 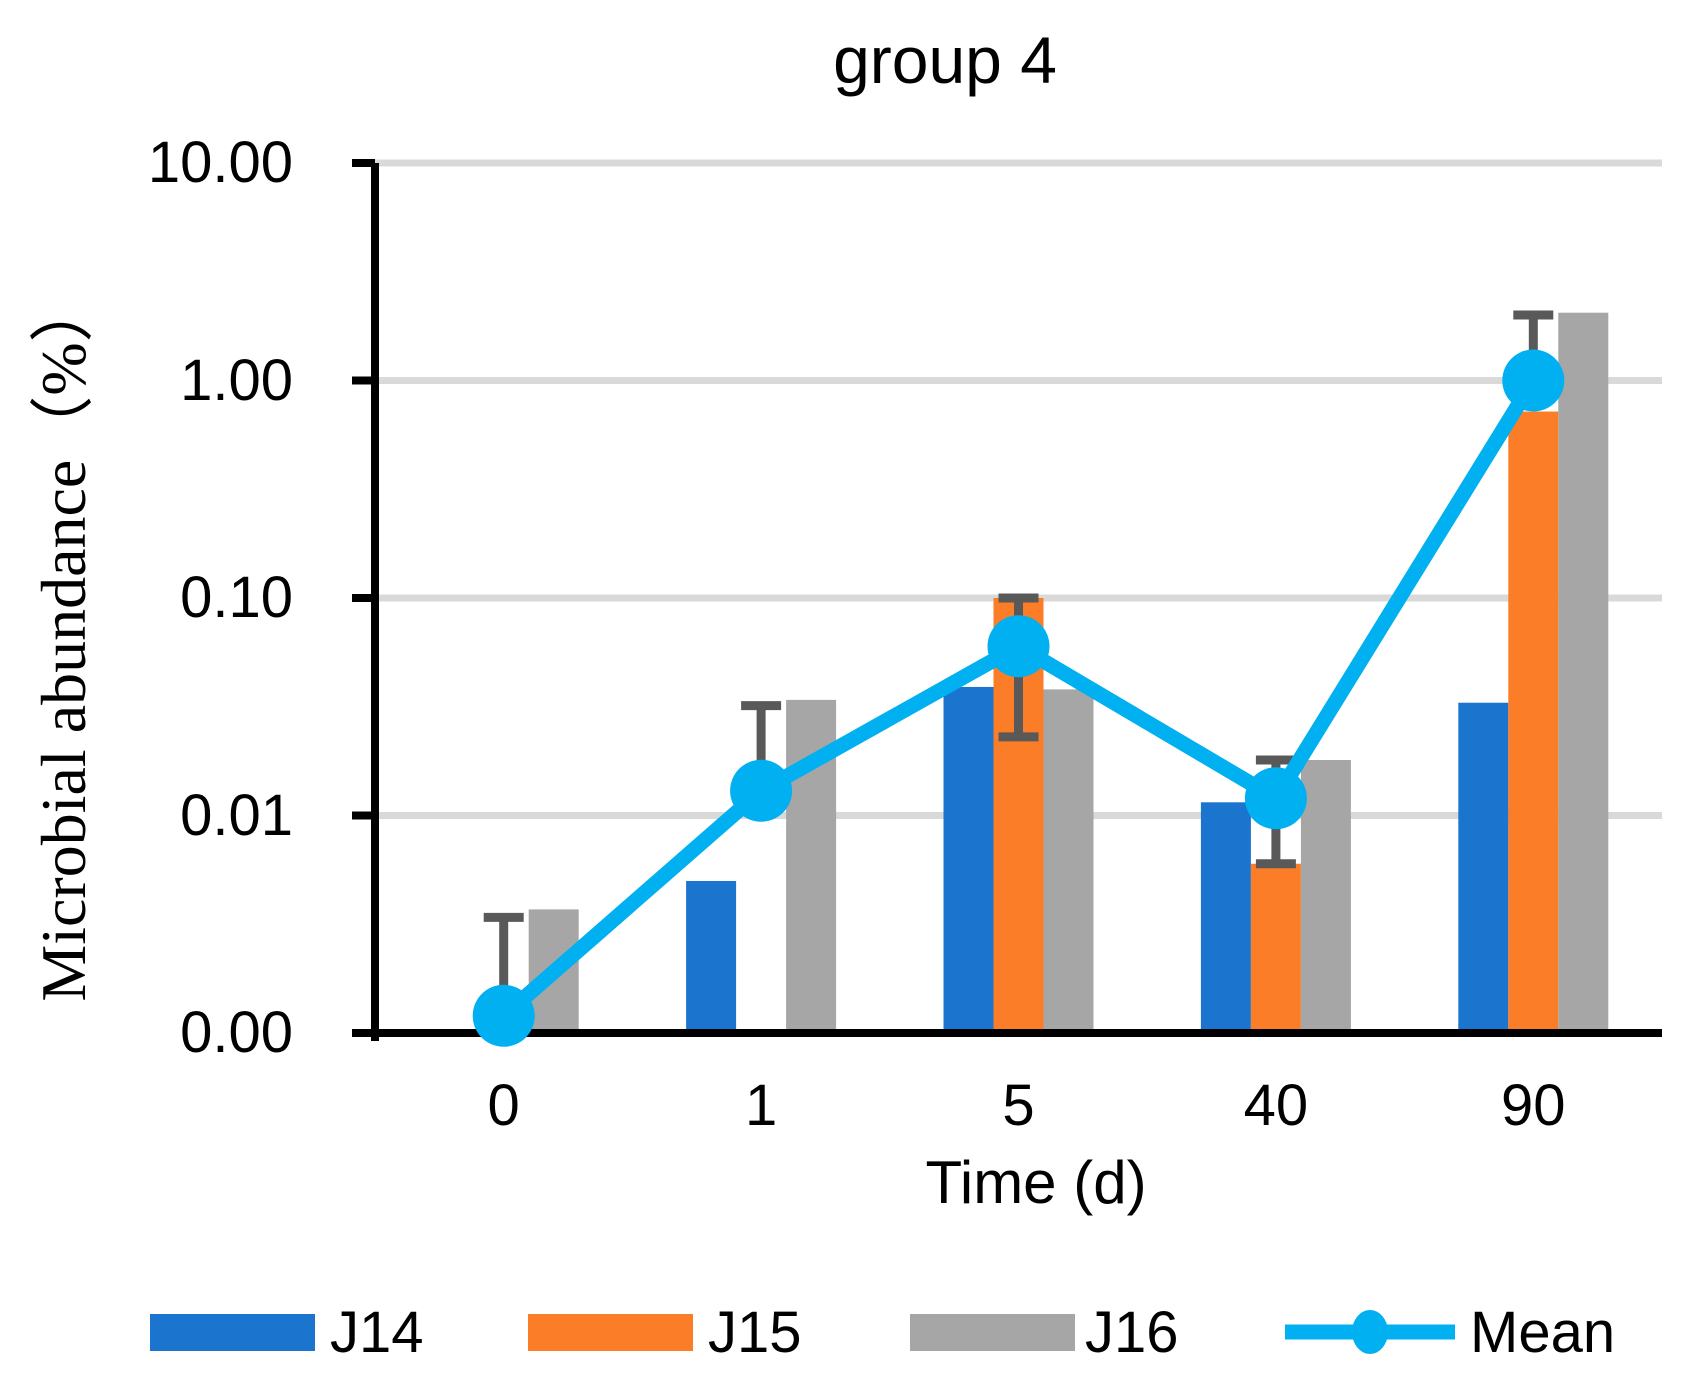 I want to click on legend-swatch-j14, so click(x=232, y=1332).